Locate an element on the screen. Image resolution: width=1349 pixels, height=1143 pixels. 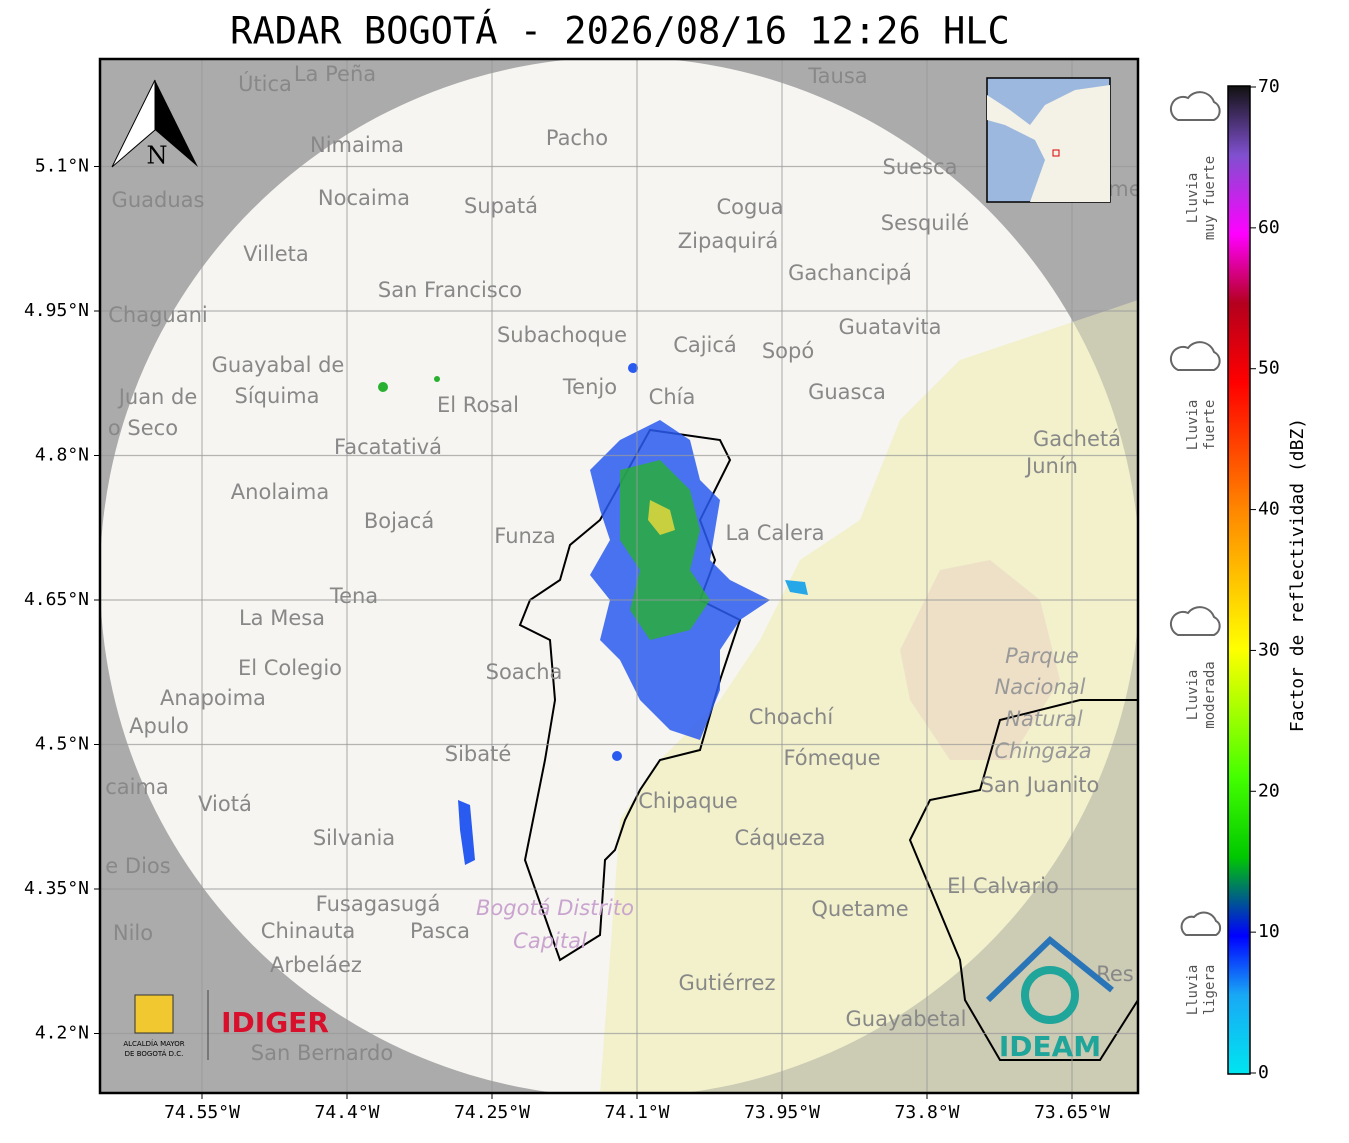
place-label: Juan de is located at coordinates (157, 397).